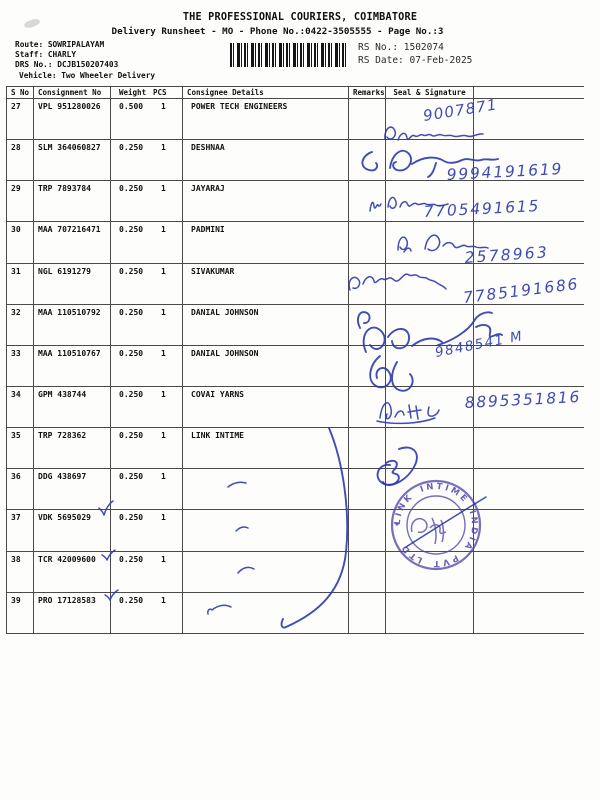 Image resolution: width=600 pixels, height=800 pixels. Describe the element at coordinates (20, 612) in the screenshot. I see `cell-sno: 39` at that location.